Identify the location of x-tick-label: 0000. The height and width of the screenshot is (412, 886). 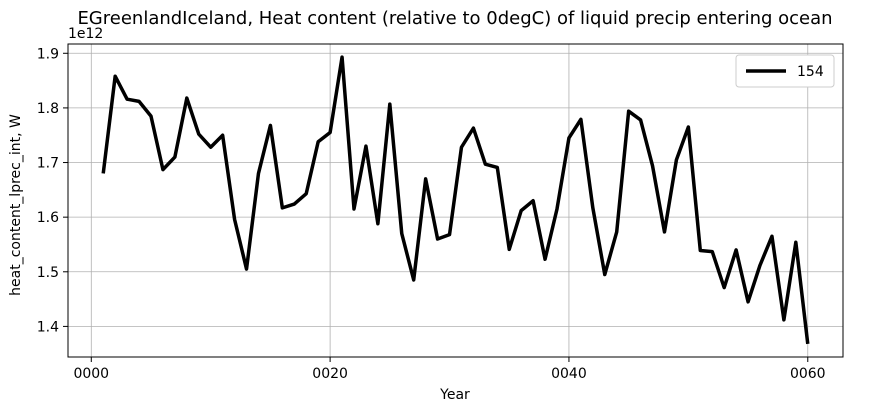
(91, 374).